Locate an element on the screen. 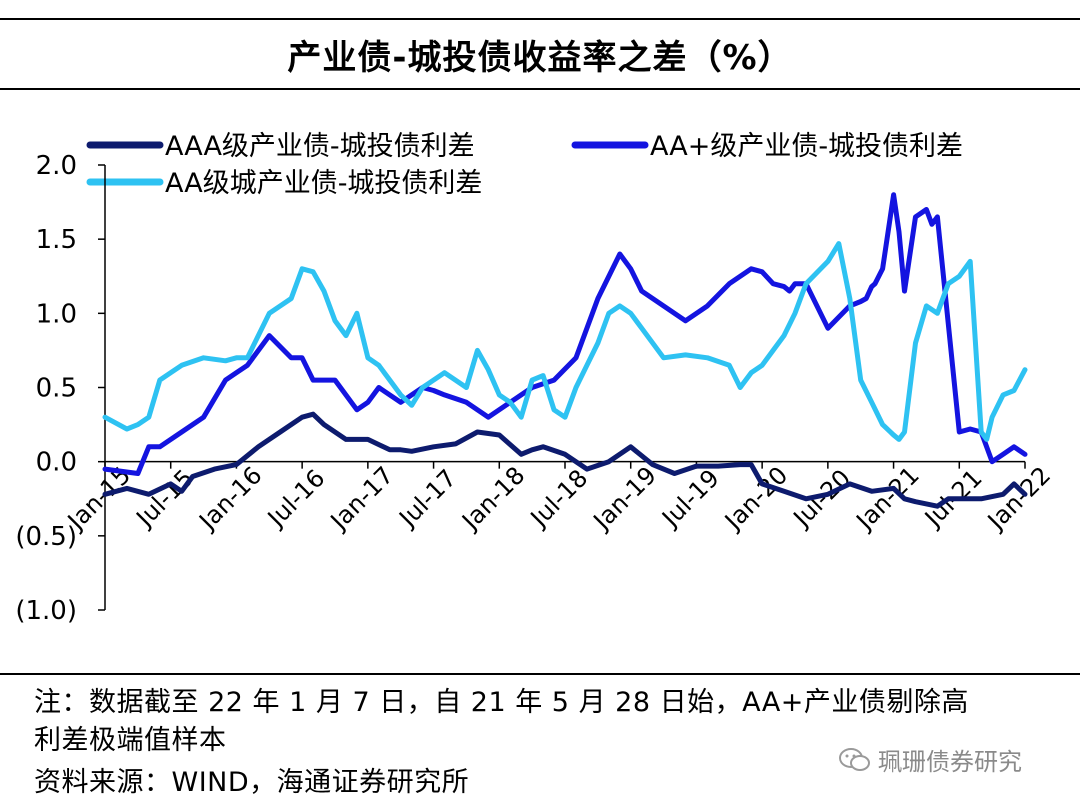  y-tick-label: (0.5) is located at coordinates (46, 537).